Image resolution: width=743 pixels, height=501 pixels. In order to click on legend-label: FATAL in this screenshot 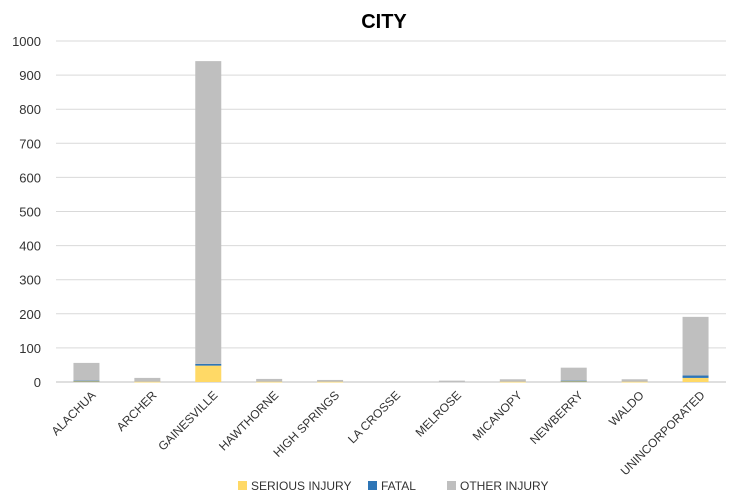, I will do `click(398, 486)`.